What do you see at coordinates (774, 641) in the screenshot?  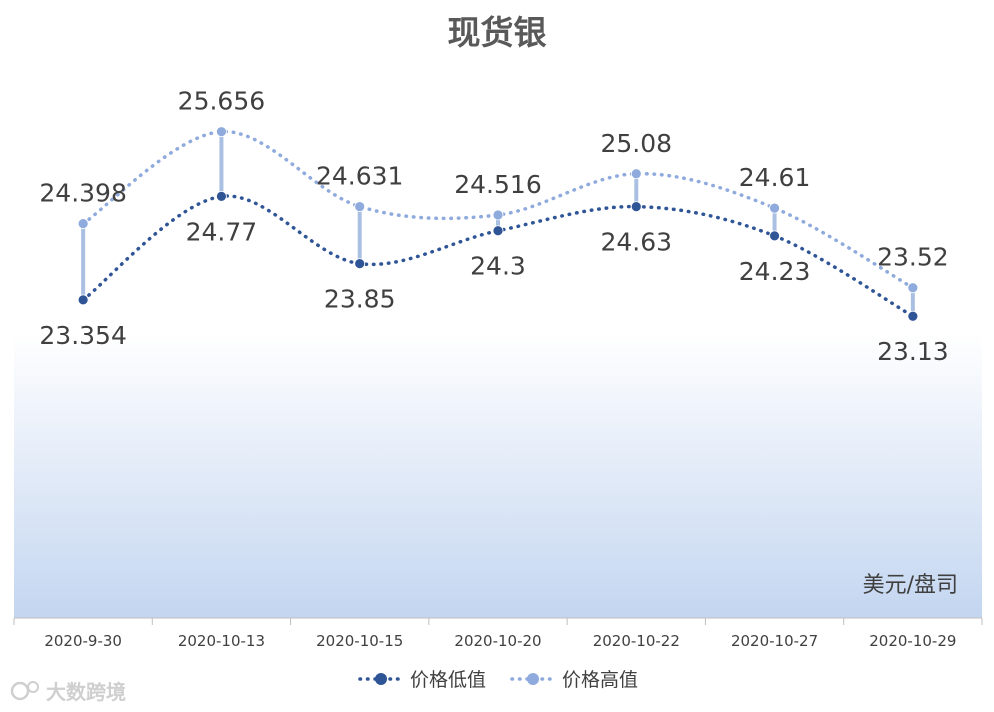 I see `x-tick-label: 2020-10-27` at bounding box center [774, 641].